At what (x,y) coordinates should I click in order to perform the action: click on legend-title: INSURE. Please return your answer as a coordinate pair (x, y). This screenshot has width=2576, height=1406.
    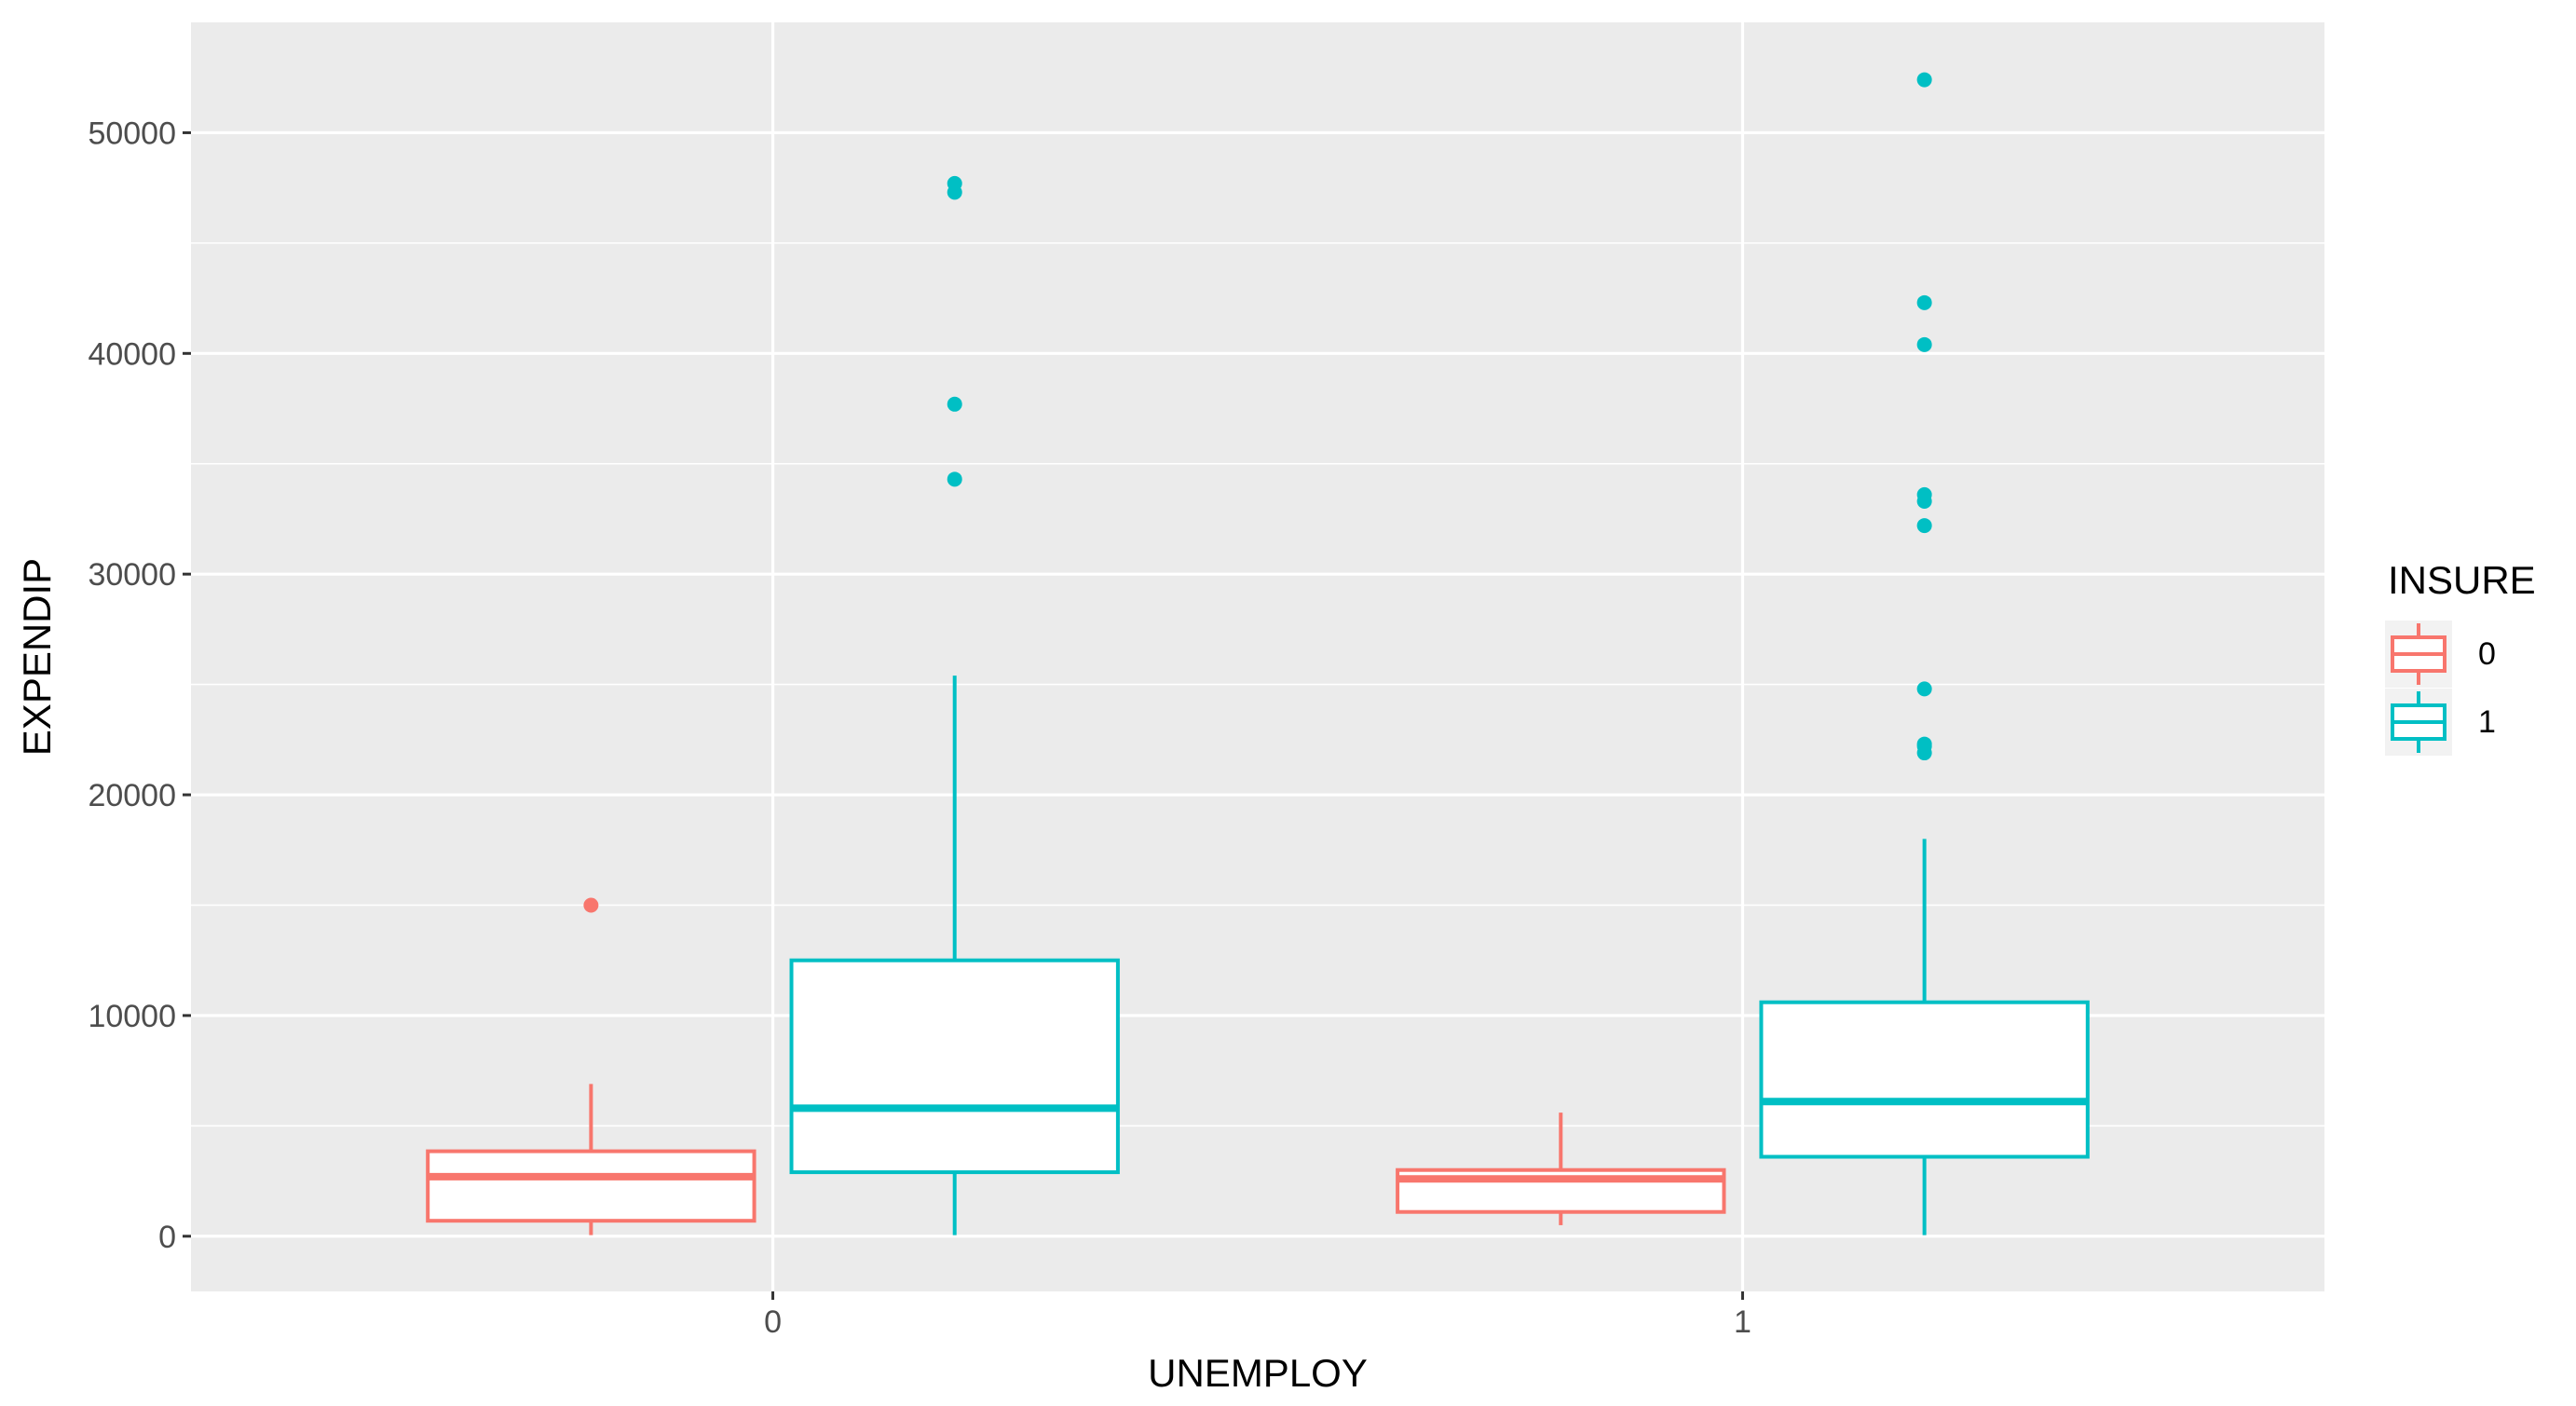
    Looking at the image, I should click on (2462, 580).